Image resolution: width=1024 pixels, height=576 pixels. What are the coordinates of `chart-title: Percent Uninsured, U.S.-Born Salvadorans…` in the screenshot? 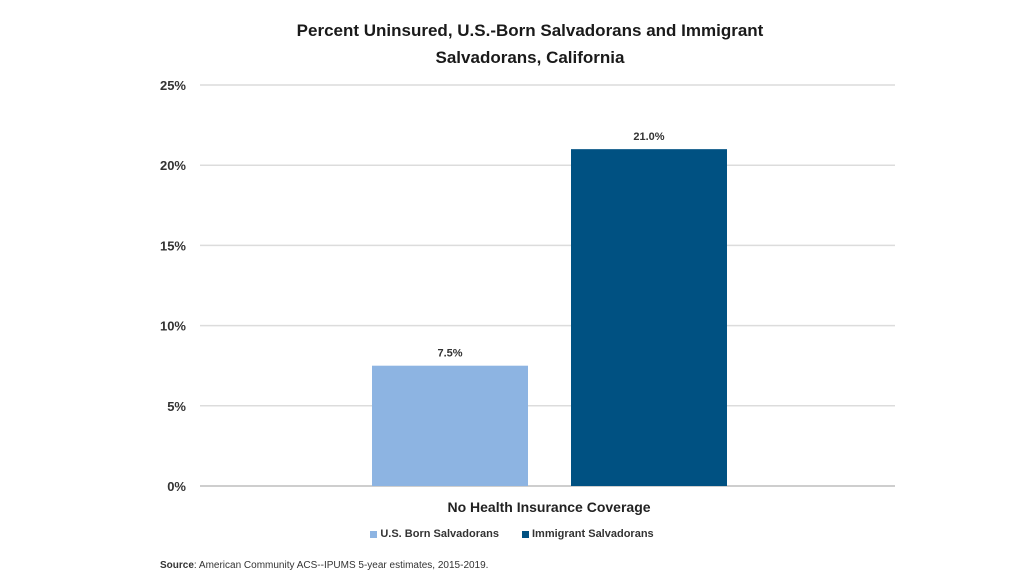 It's located at (530, 44).